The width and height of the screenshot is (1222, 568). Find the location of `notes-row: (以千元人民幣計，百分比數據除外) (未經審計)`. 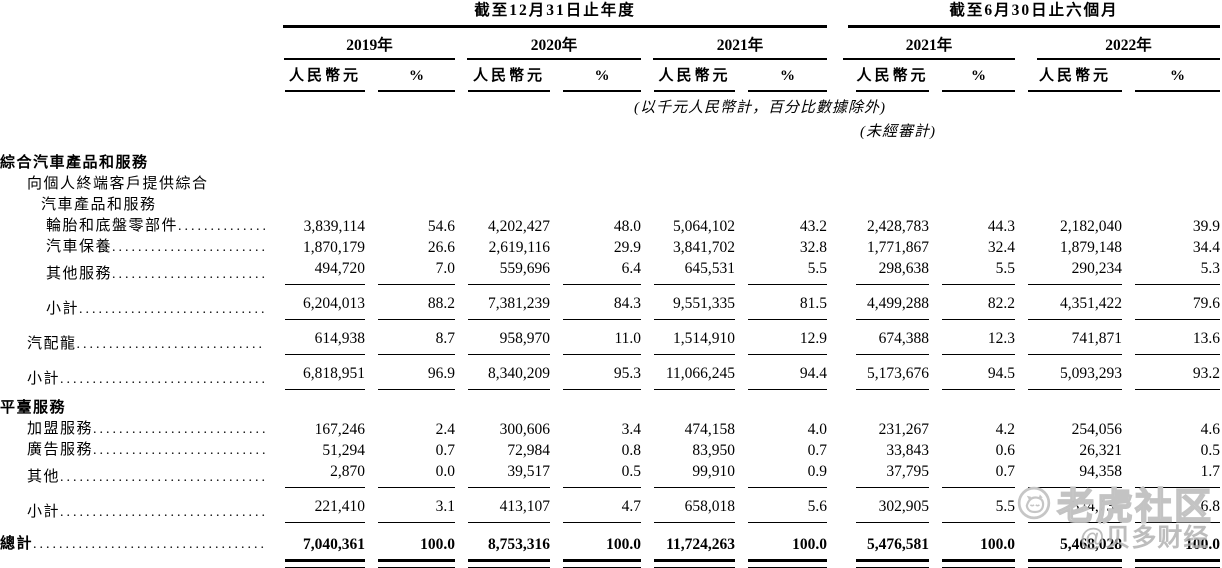

notes-row: (以千元人民幣計，百分比數據除外) (未經審計) is located at coordinates (611, 118).